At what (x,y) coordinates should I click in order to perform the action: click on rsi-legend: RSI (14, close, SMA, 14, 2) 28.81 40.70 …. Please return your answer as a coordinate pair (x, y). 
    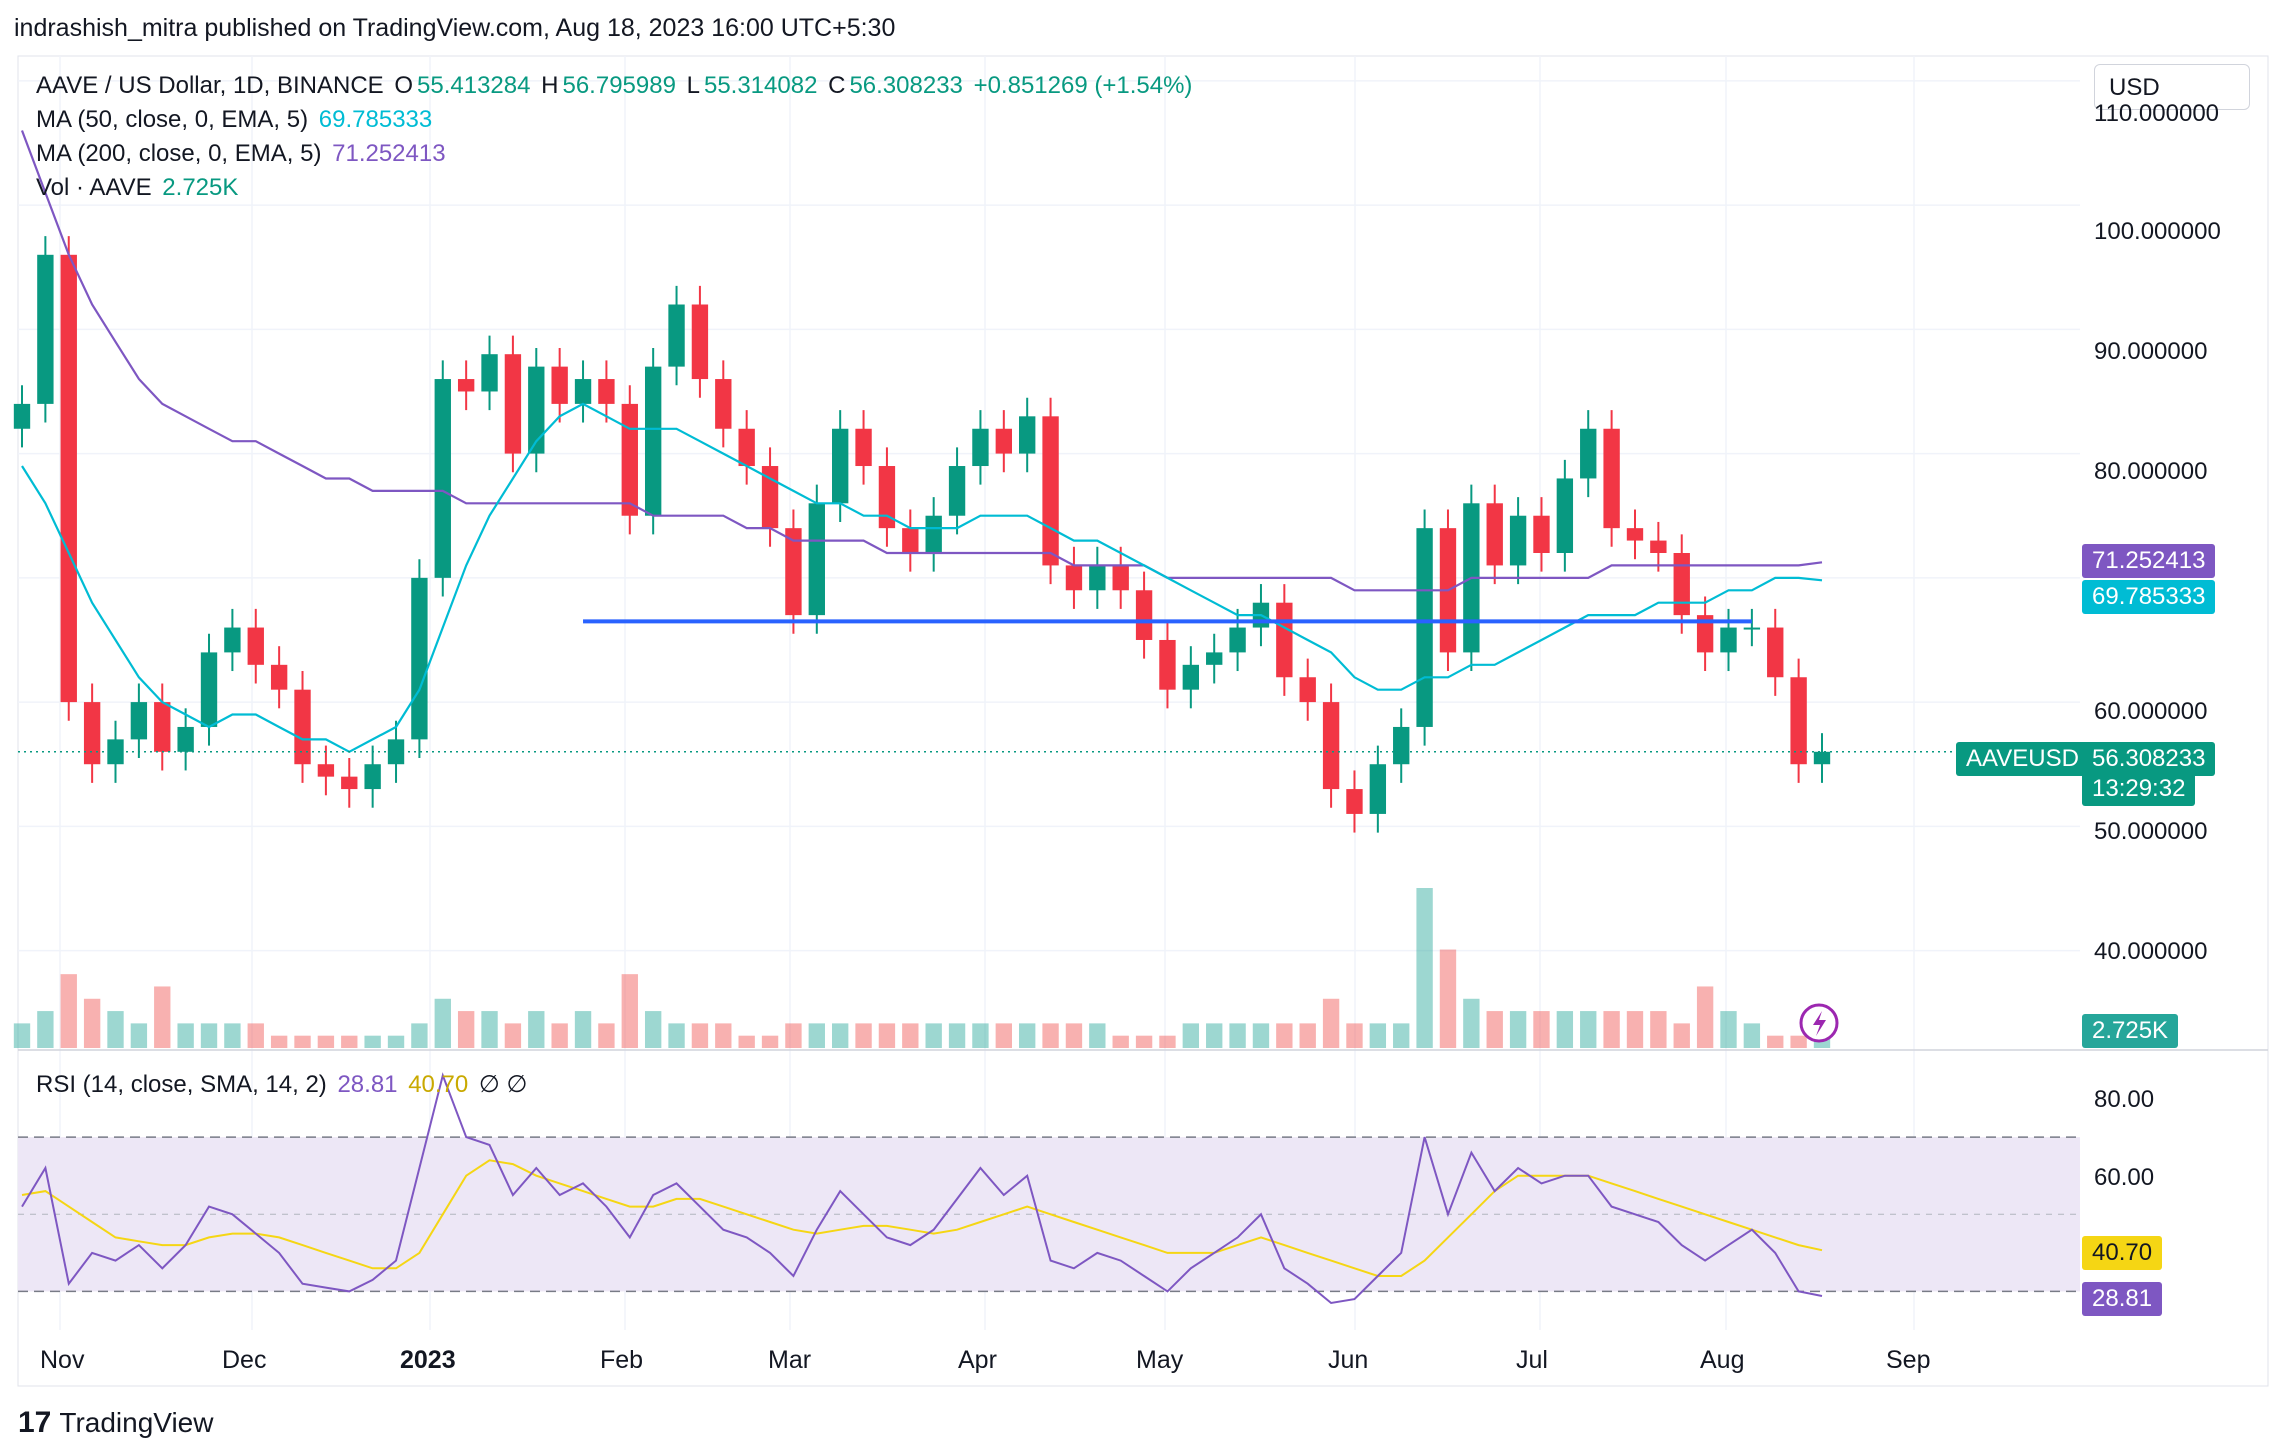
    Looking at the image, I should click on (283, 1084).